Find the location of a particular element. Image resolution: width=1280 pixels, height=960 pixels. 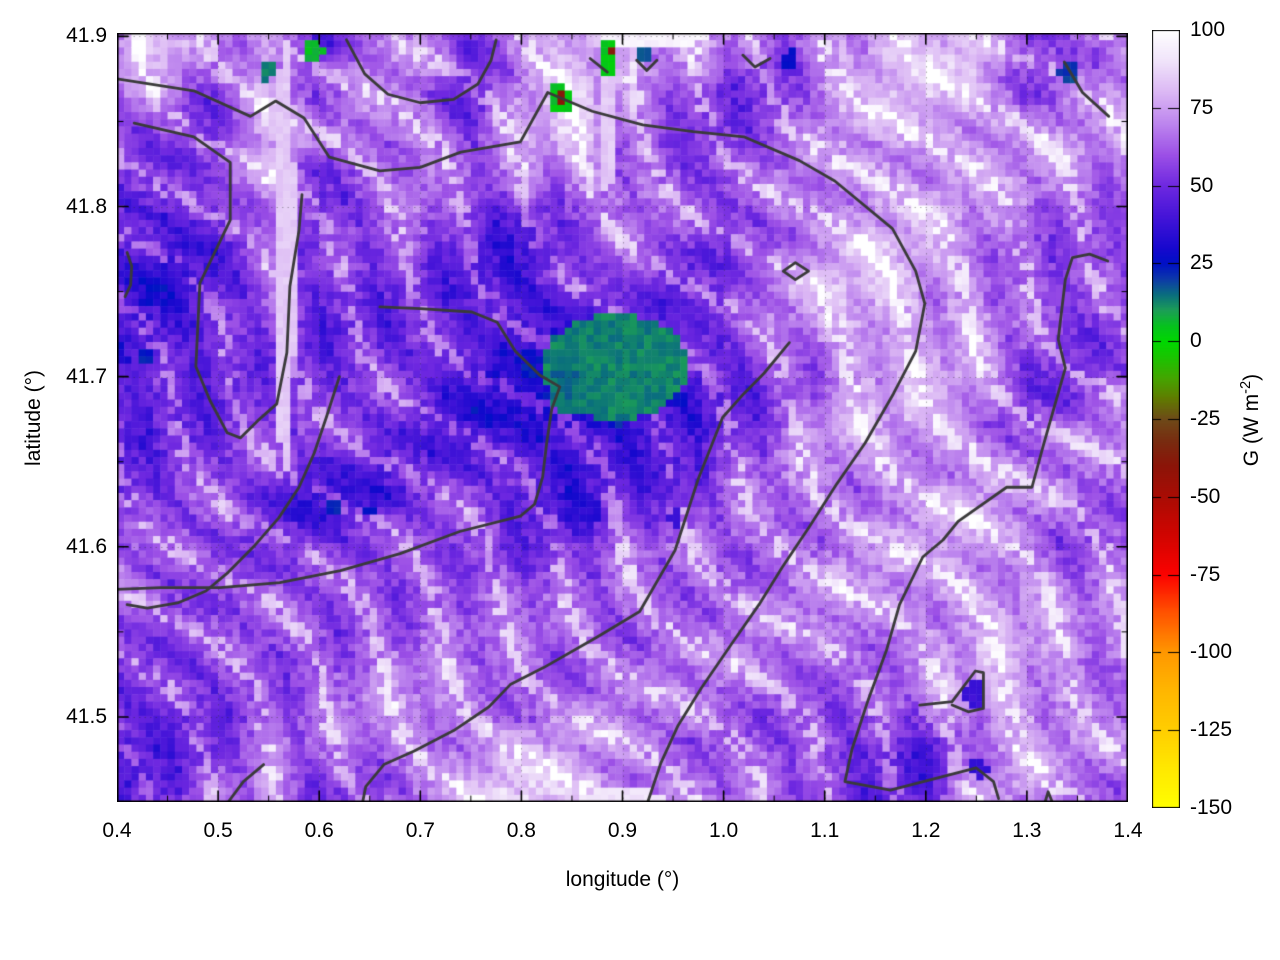

colorbar-tick-label: -25 is located at coordinates (1205, 418).